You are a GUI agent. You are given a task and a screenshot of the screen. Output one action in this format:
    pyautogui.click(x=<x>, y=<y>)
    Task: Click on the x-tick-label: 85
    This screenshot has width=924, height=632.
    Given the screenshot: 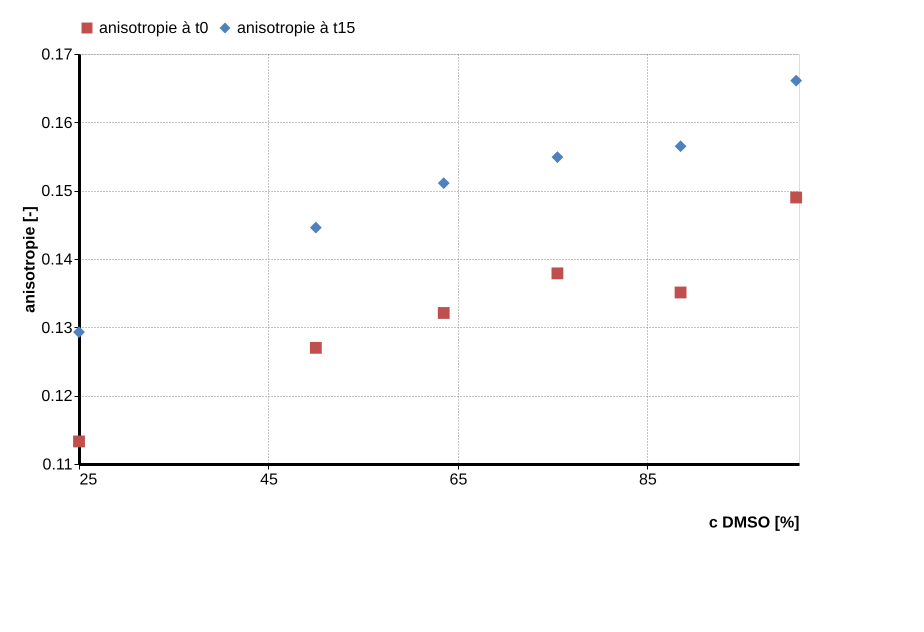 What is the action you would take?
    pyautogui.click(x=648, y=480)
    